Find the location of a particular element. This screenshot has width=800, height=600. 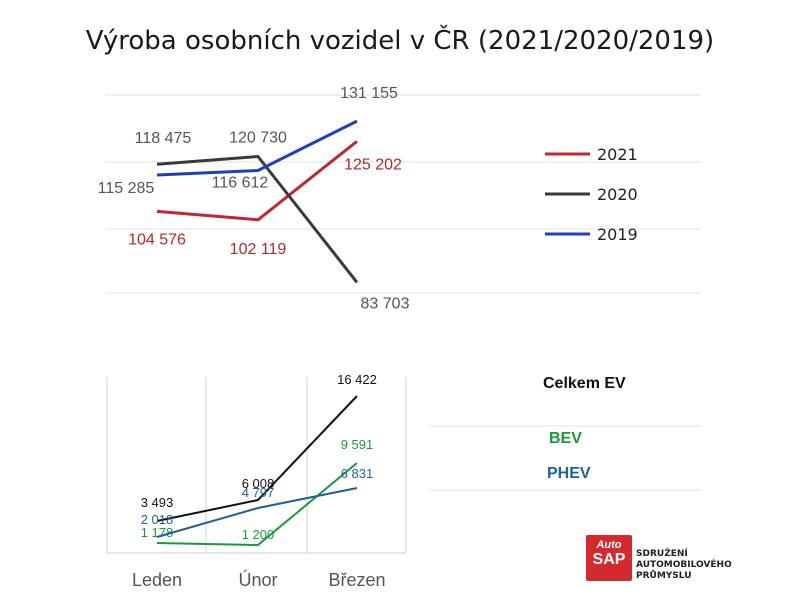

logo-line-2: SAP is located at coordinates (609, 559).